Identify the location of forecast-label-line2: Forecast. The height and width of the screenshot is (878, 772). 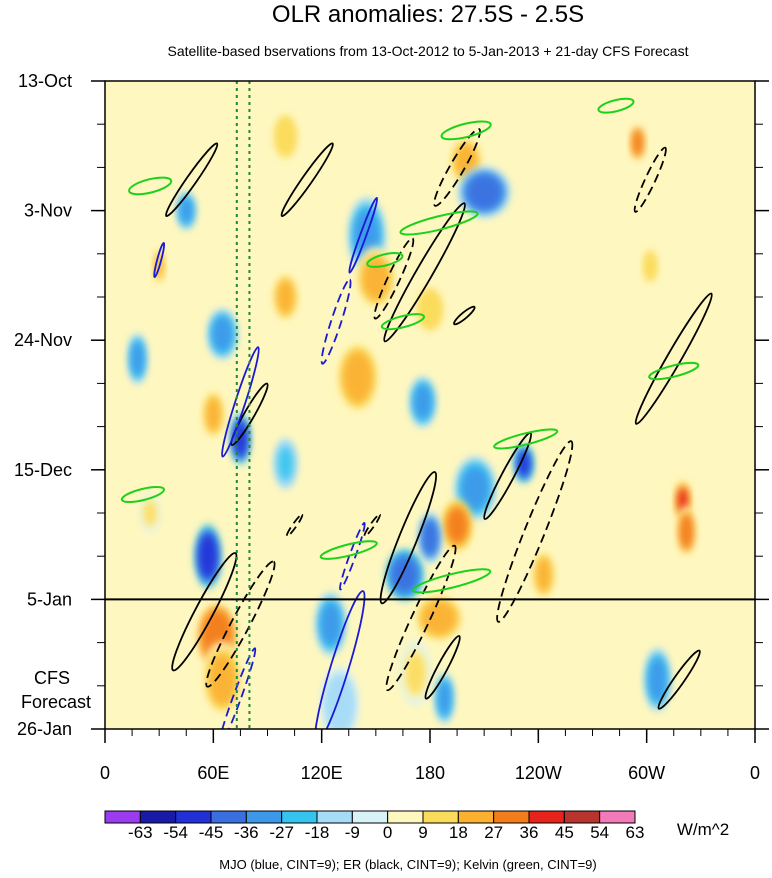
(56, 702).